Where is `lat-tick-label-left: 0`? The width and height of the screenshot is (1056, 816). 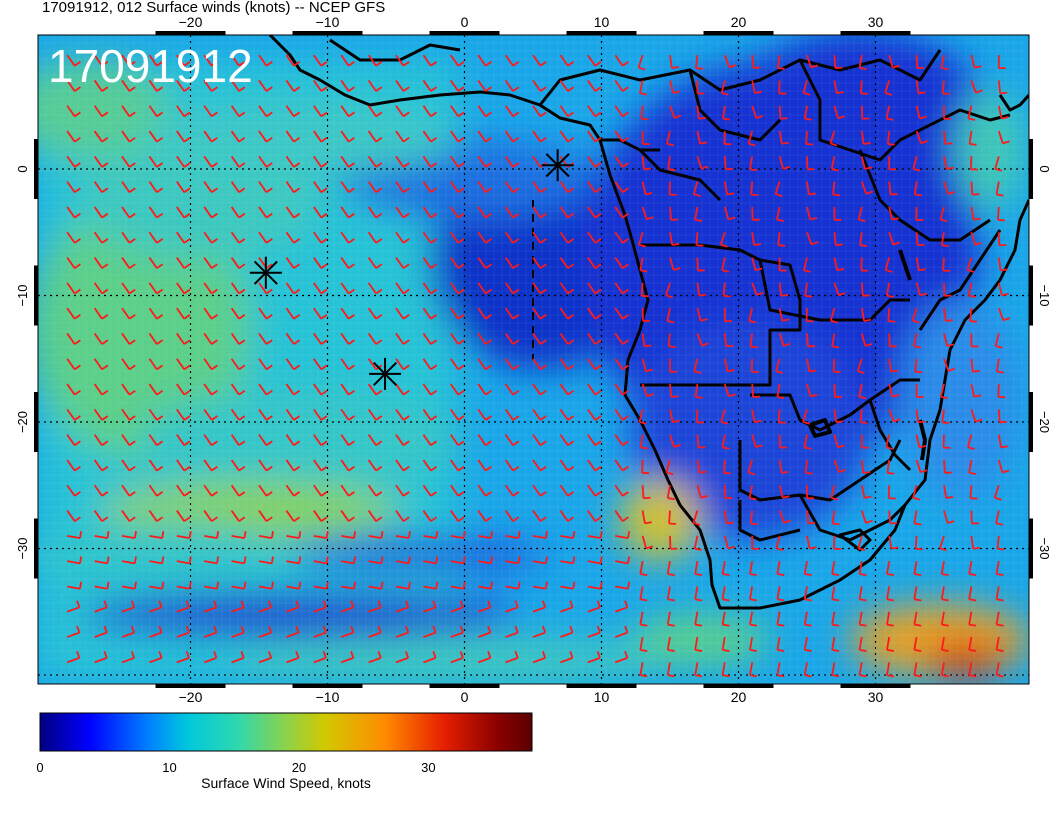 lat-tick-label-left: 0 is located at coordinates (22, 168).